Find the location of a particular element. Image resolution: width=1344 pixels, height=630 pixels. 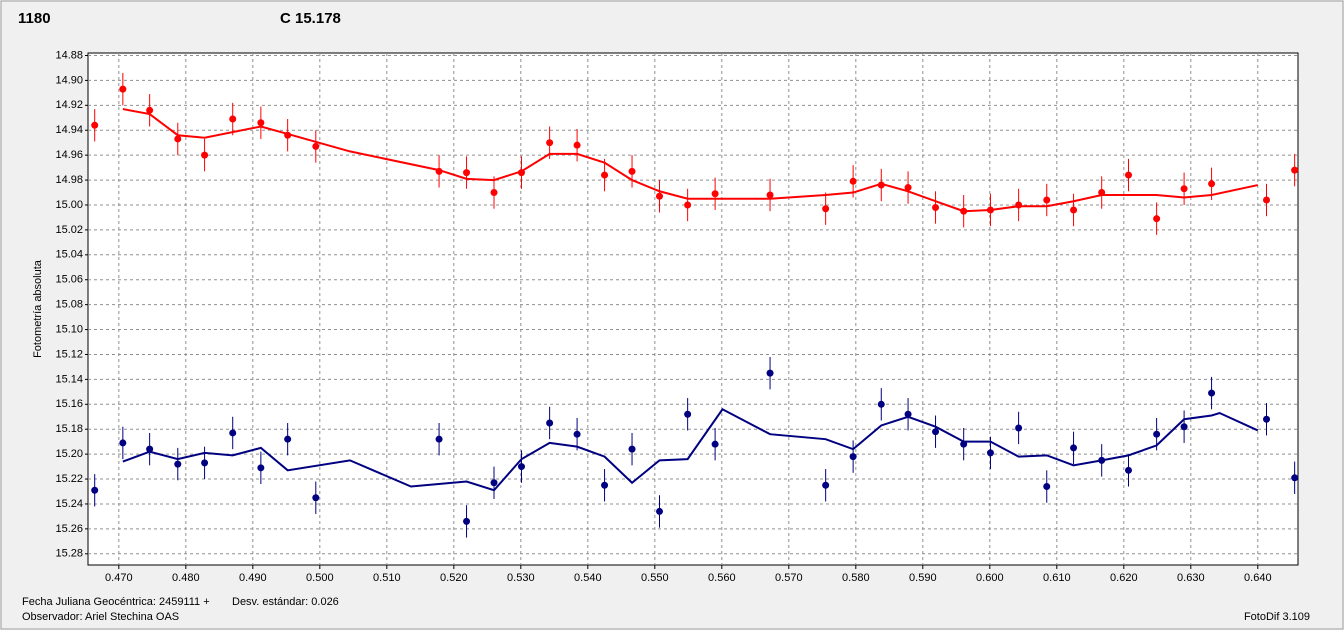

version: FotoDif 3.109 is located at coordinates (1277, 617).